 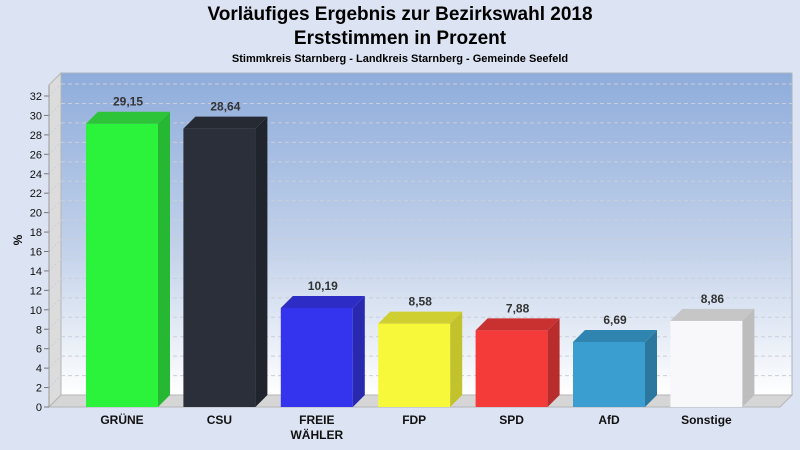 I want to click on category-label: SPD, so click(x=511, y=420).